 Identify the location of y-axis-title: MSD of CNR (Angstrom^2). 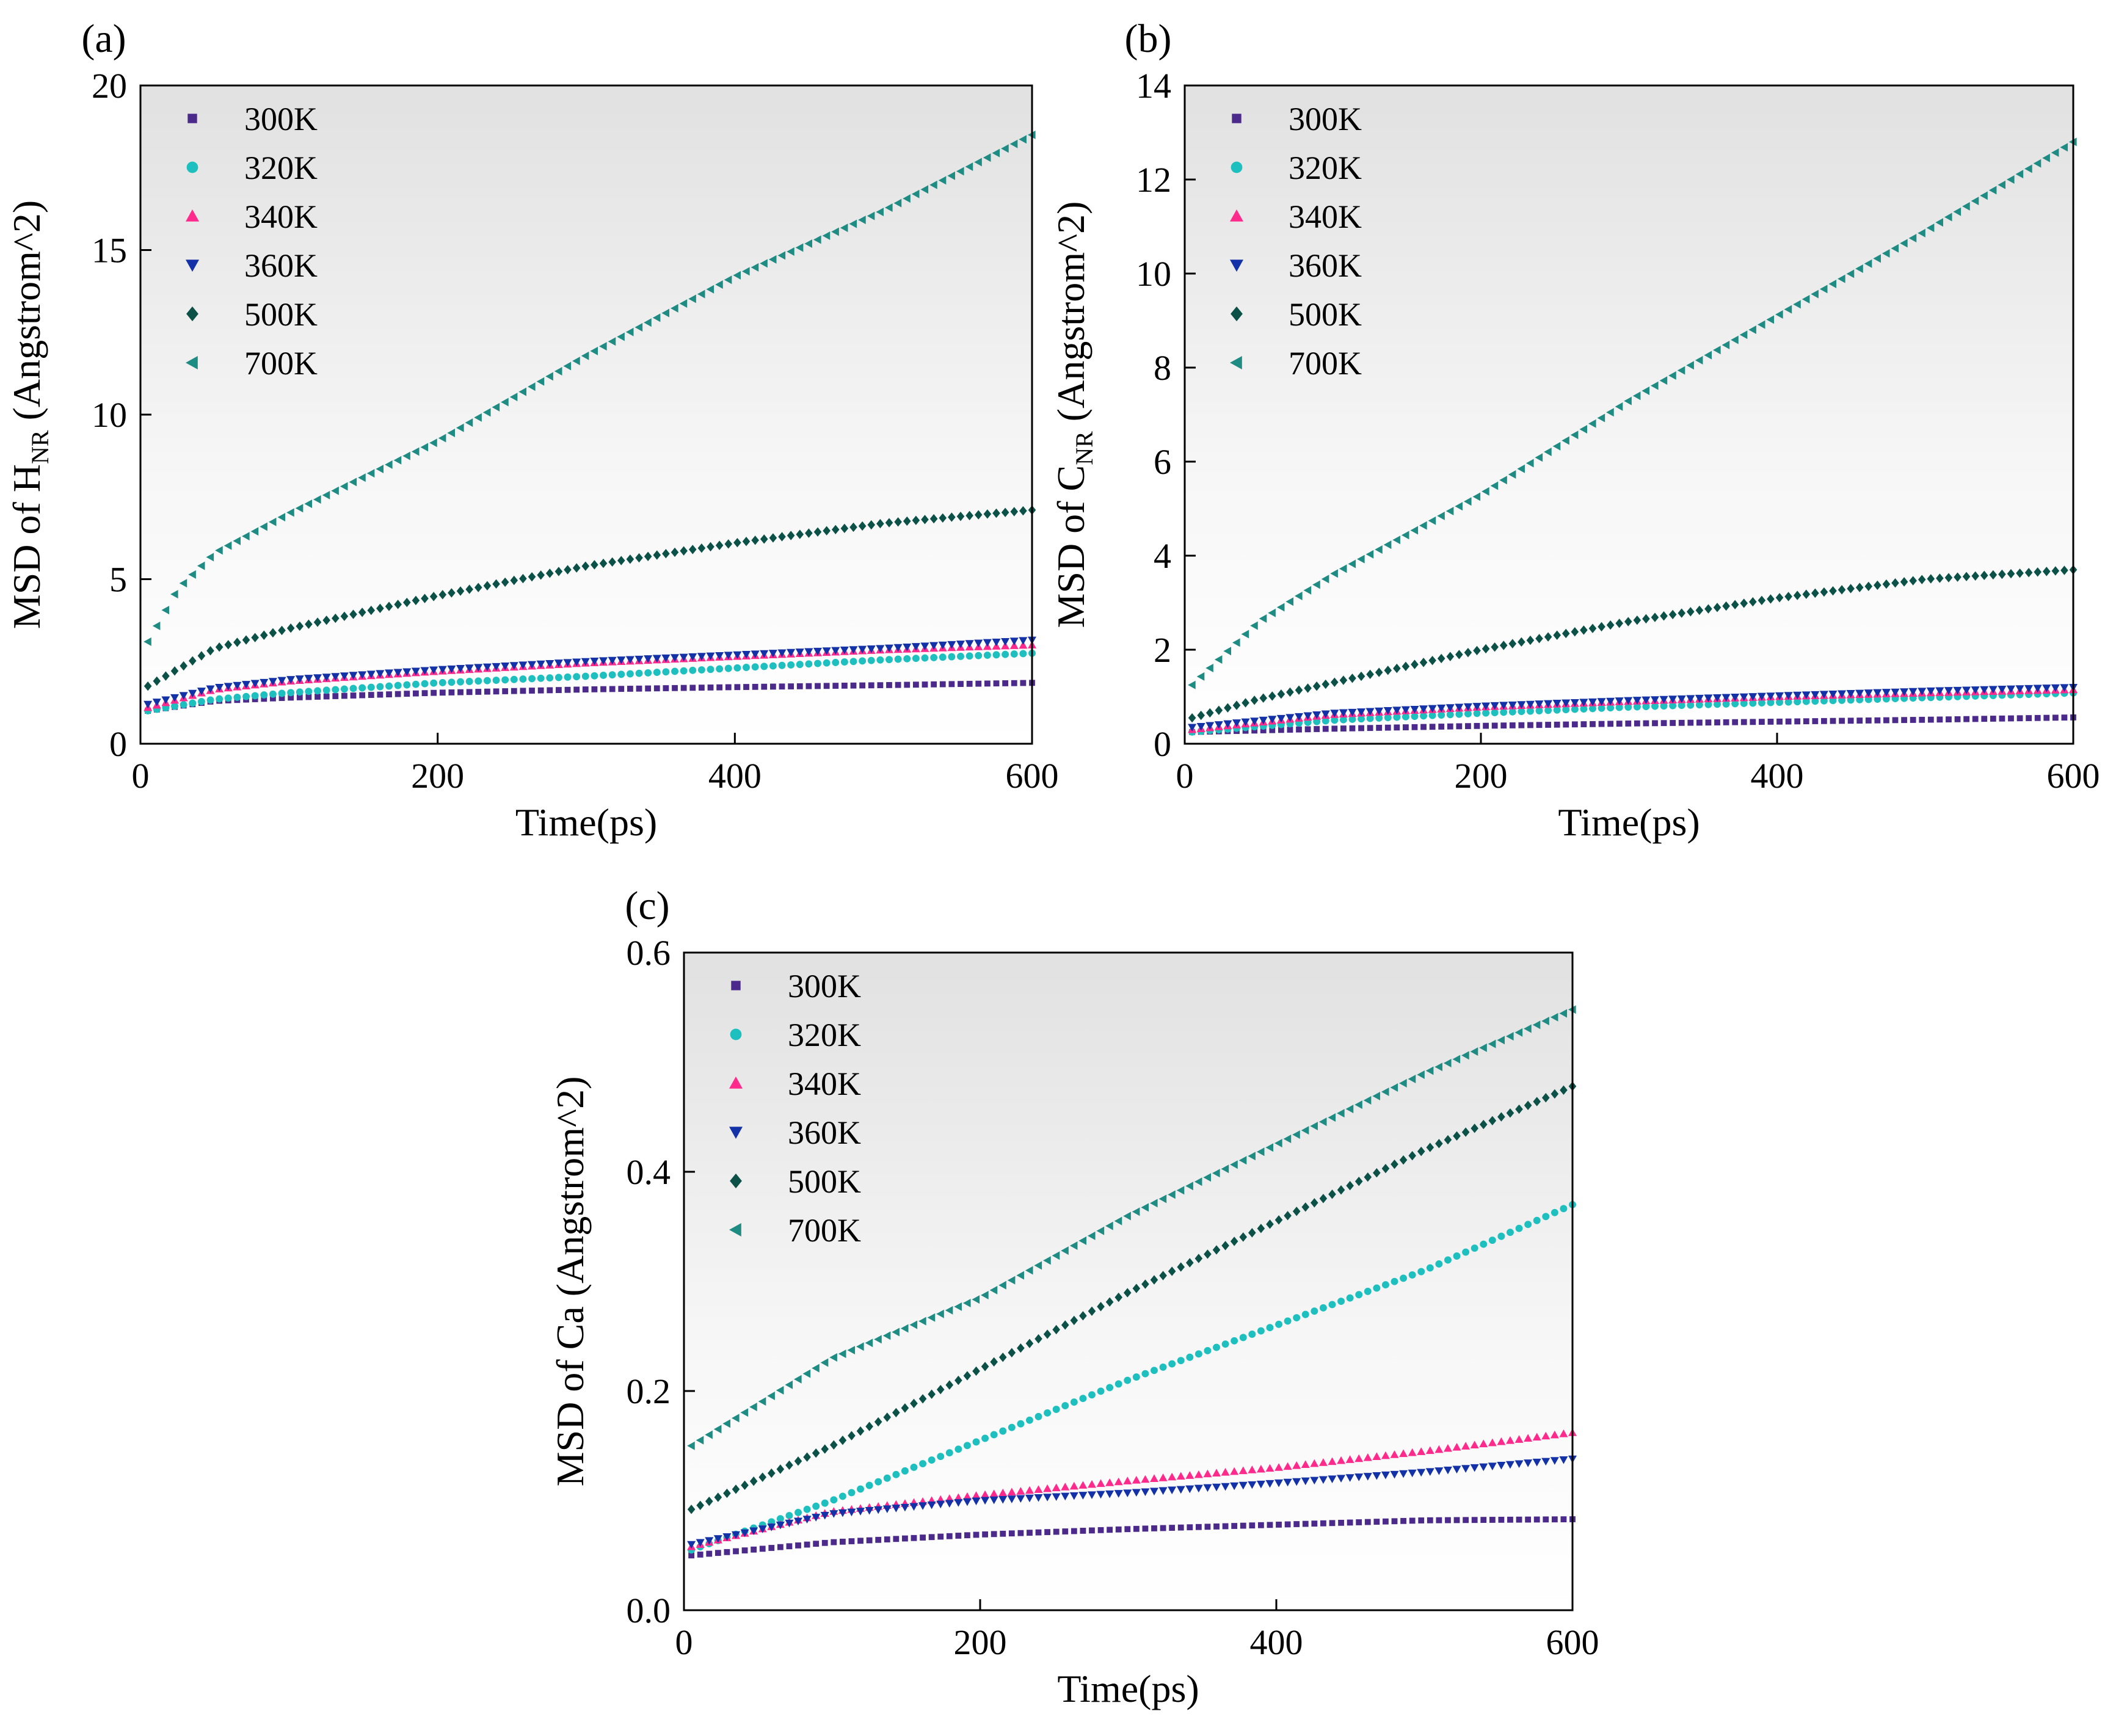
(1073, 415).